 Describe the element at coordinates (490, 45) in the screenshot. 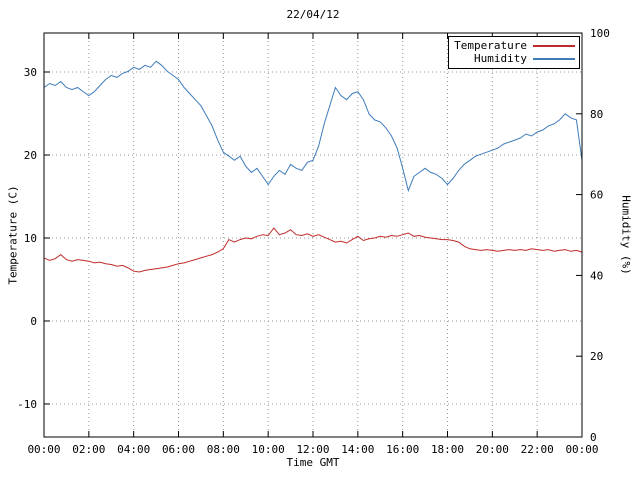

I see `legend-label: Temperature` at that location.